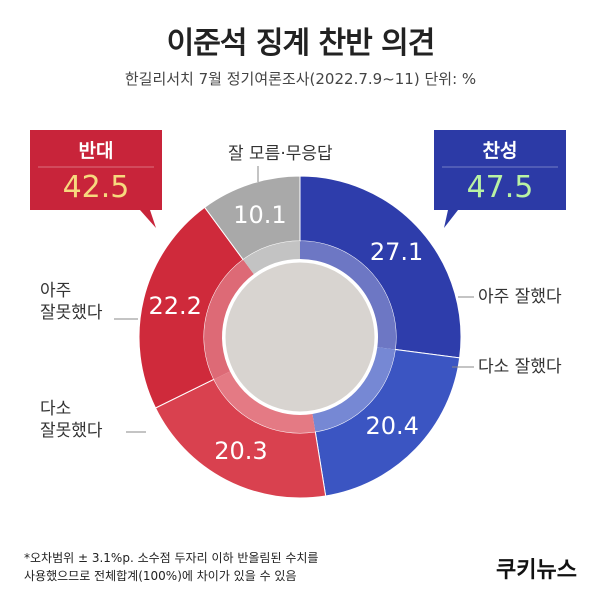  What do you see at coordinates (96, 187) in the screenshot?
I see `group-value: 42.5` at bounding box center [96, 187].